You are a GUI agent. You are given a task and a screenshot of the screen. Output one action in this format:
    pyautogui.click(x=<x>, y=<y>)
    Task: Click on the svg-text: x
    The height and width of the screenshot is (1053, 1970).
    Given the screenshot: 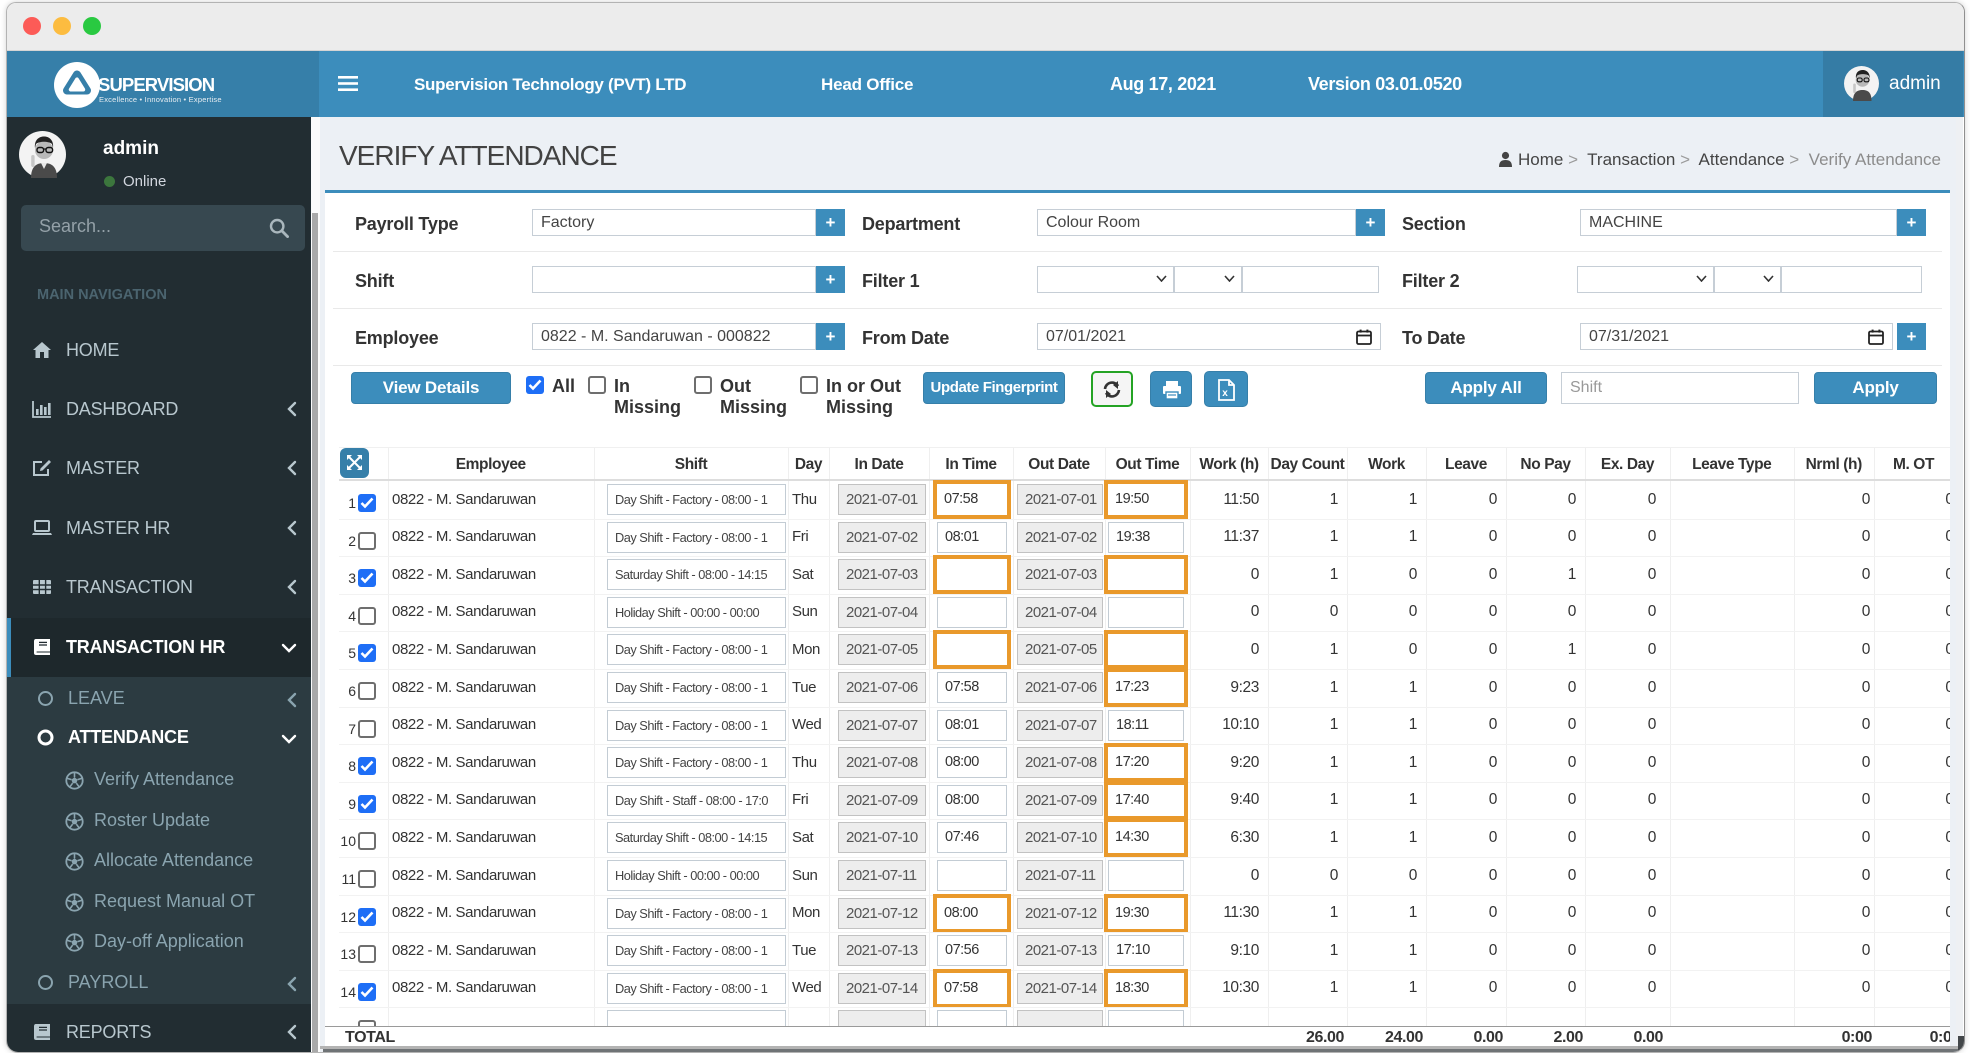 What is the action you would take?
    pyautogui.click(x=1225, y=393)
    